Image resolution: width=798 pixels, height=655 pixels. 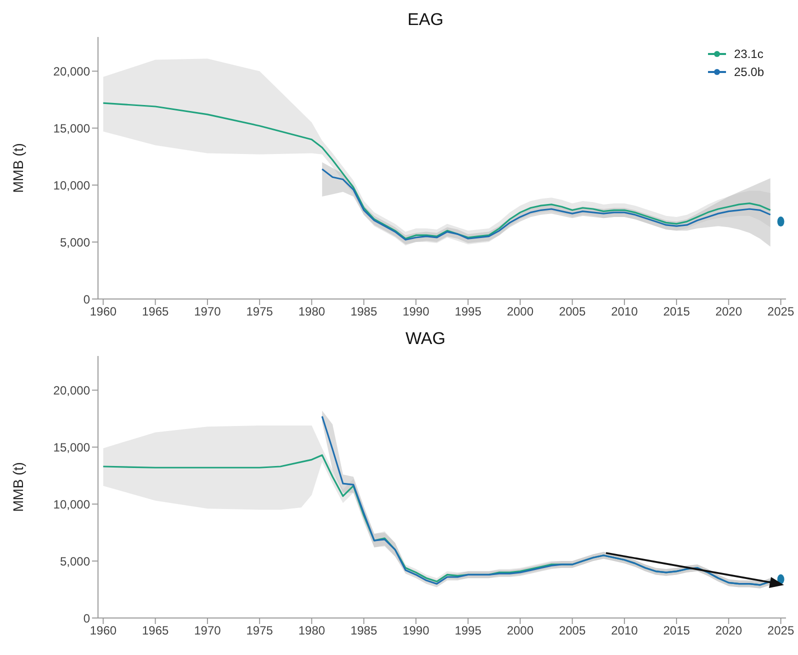 I want to click on chart-title: WAG, so click(x=425, y=339).